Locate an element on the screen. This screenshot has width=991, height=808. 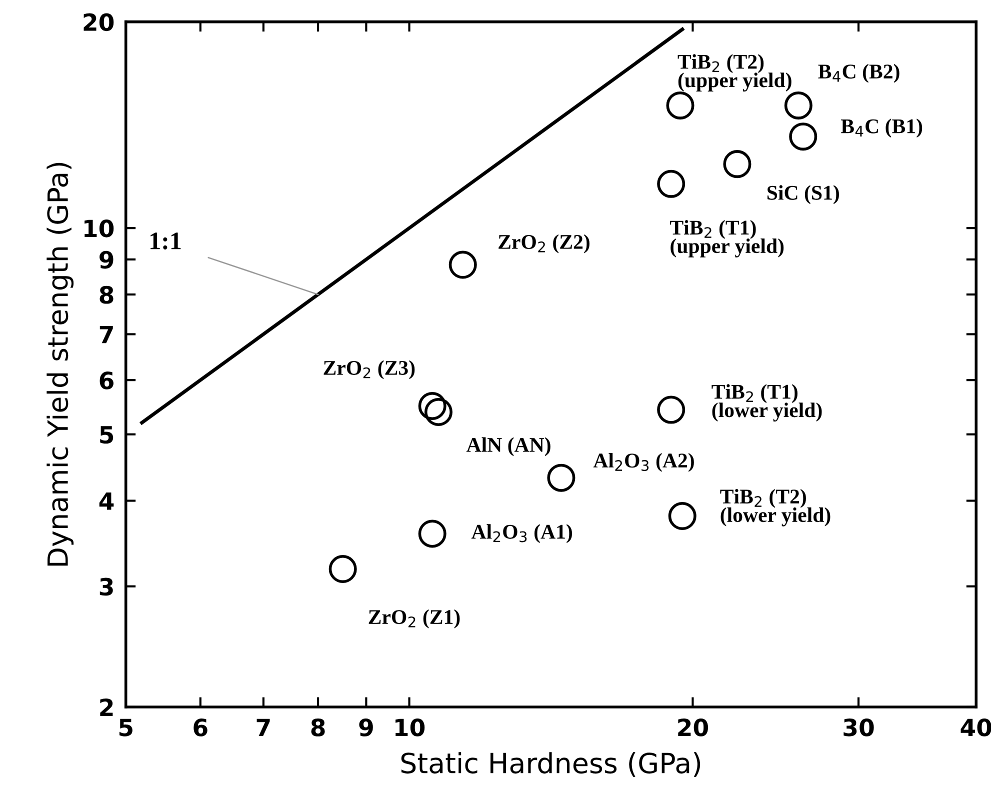
annotation: 1:1 is located at coordinates (165, 241).